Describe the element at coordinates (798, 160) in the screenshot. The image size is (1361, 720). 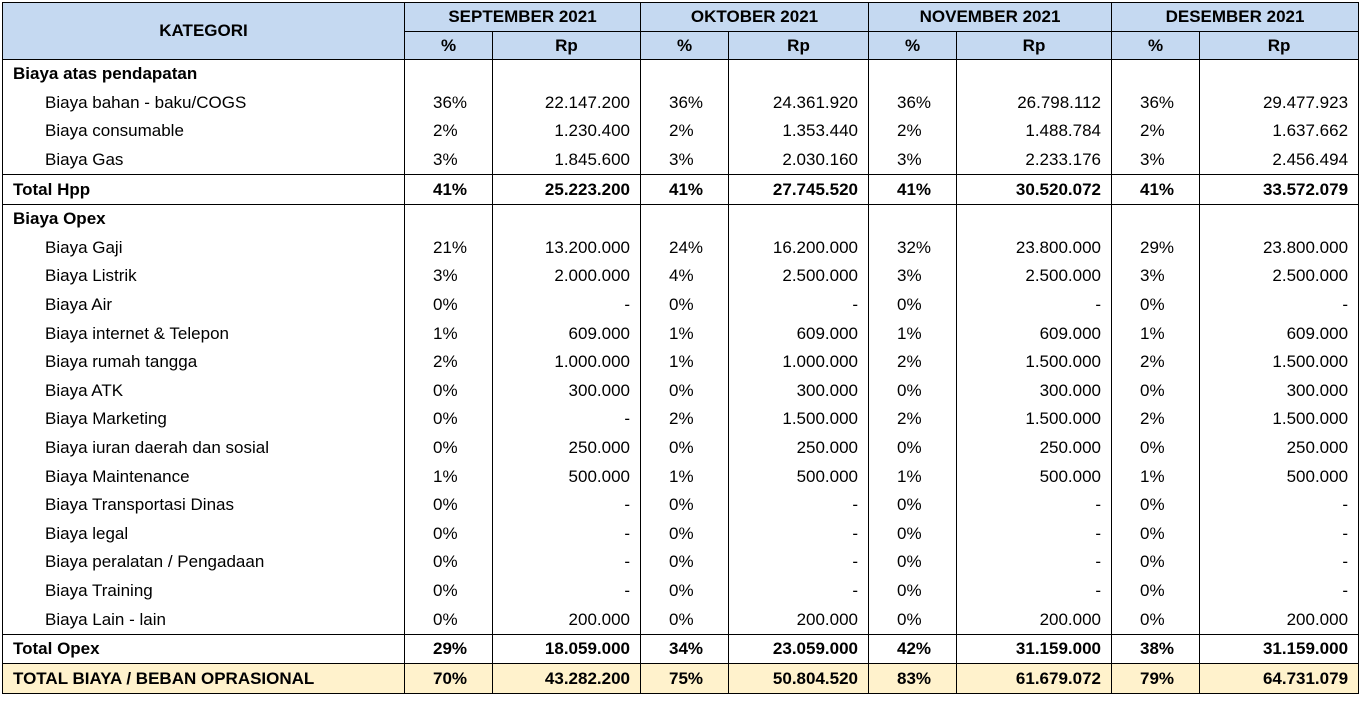
I see `rp-cell: 2.030.160` at that location.